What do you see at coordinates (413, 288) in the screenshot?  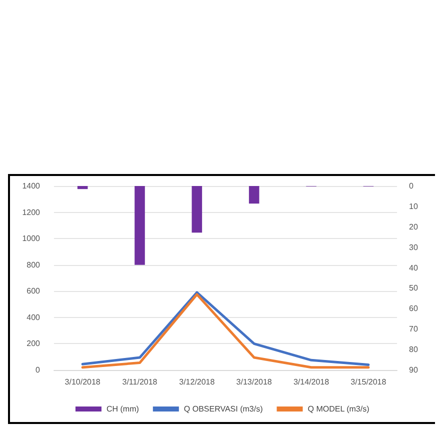 I see `y2-tick-label: 50` at bounding box center [413, 288].